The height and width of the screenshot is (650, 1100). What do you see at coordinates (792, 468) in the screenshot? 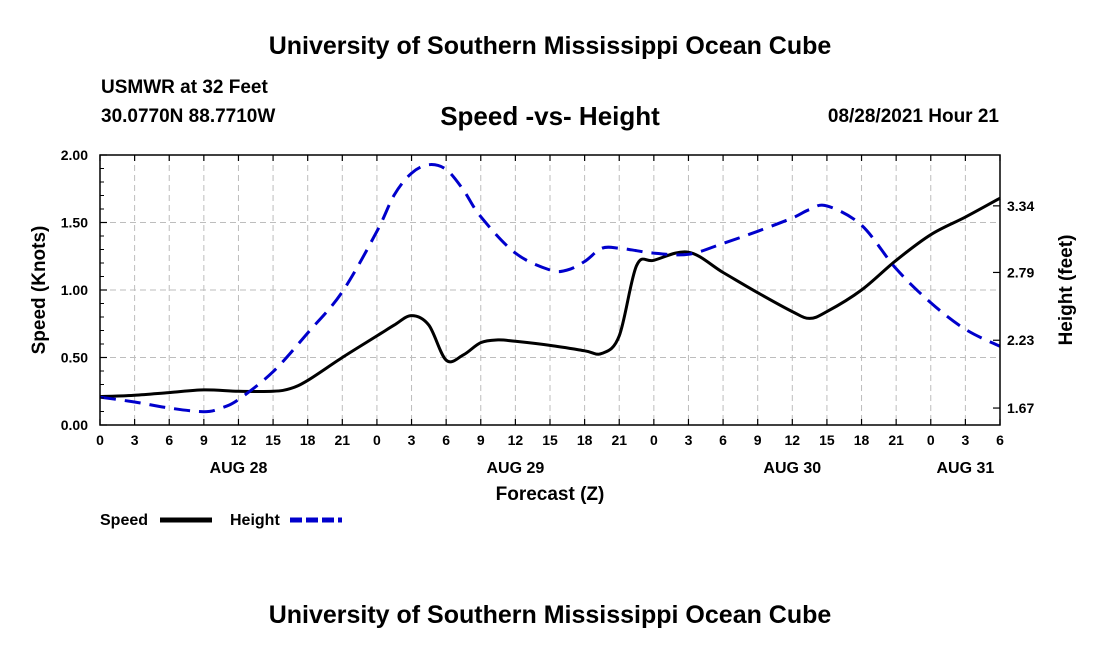
I see `date-label: AUG 30` at bounding box center [792, 468].